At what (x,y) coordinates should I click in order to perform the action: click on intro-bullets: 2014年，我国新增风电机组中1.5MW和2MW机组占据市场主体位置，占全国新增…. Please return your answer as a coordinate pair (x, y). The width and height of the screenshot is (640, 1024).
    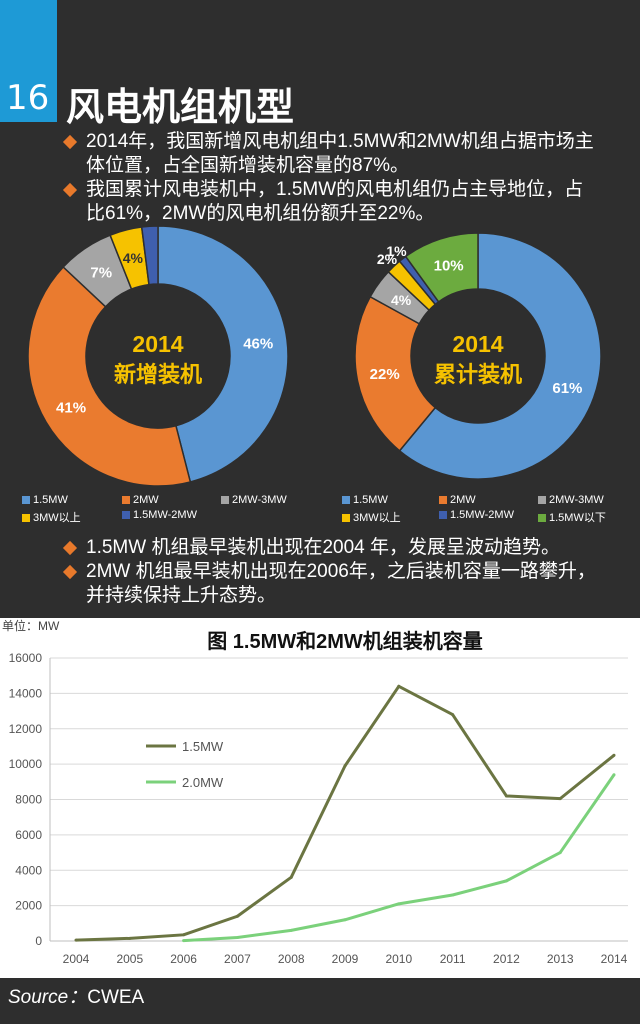
    Looking at the image, I should click on (332, 178).